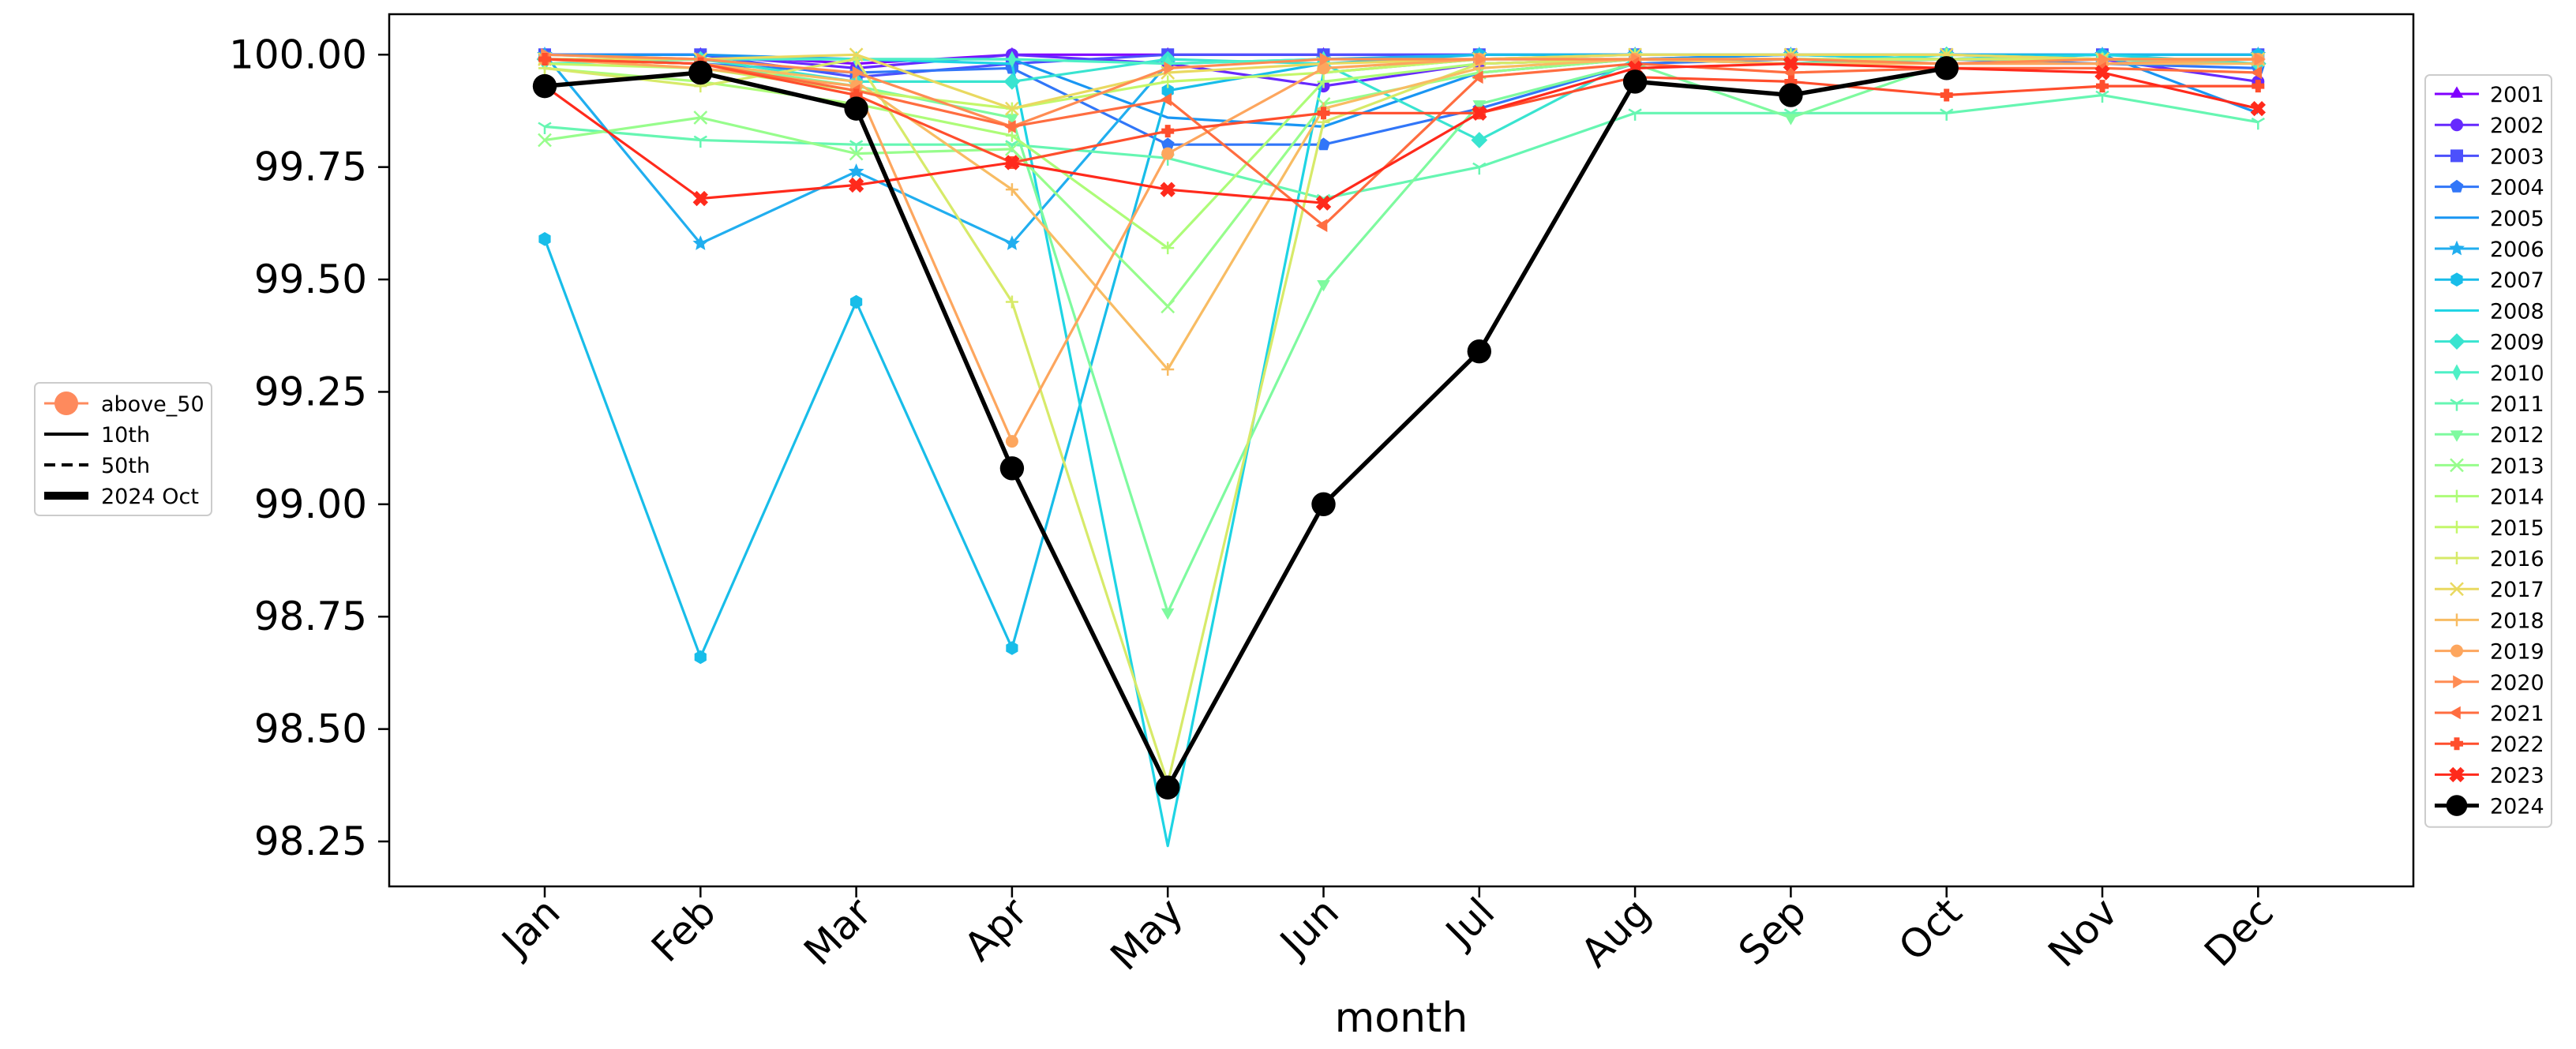 The height and width of the screenshot is (1049, 2576). What do you see at coordinates (66, 403) in the screenshot?
I see `legend-marker` at bounding box center [66, 403].